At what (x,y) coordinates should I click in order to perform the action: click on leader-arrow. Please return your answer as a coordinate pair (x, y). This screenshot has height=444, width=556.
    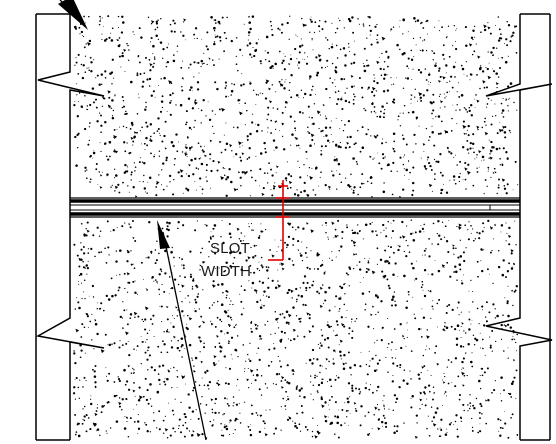
    Looking at the image, I should click on (182, 330).